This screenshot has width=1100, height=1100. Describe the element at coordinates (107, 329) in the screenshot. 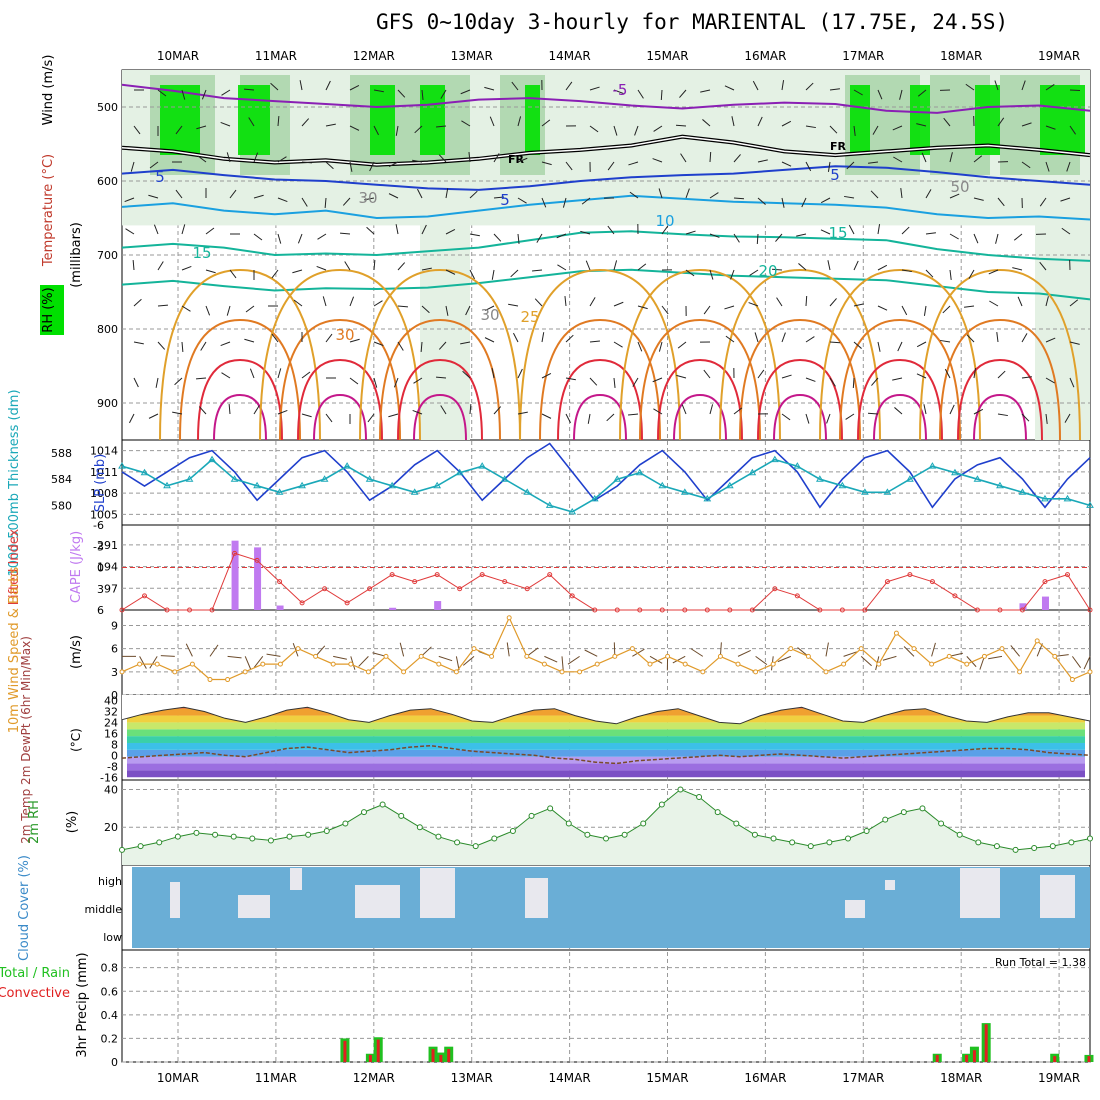

I see `pressure-tick: 800` at that location.